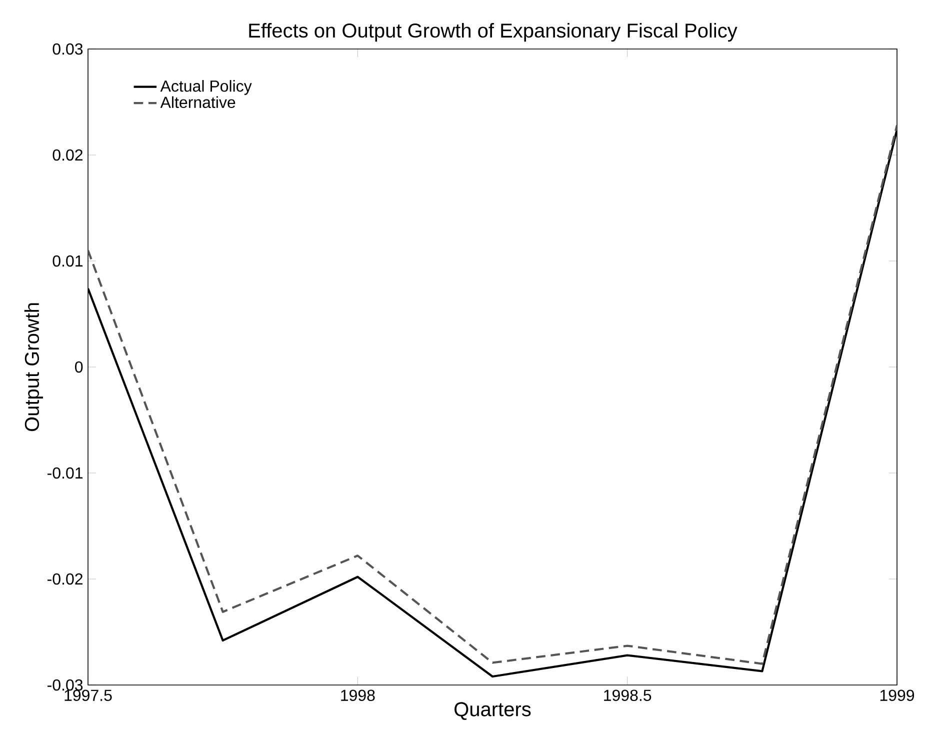 This screenshot has height=734, width=925. Describe the element at coordinates (67, 261) in the screenshot. I see `y-tick-label: 0.01` at that location.